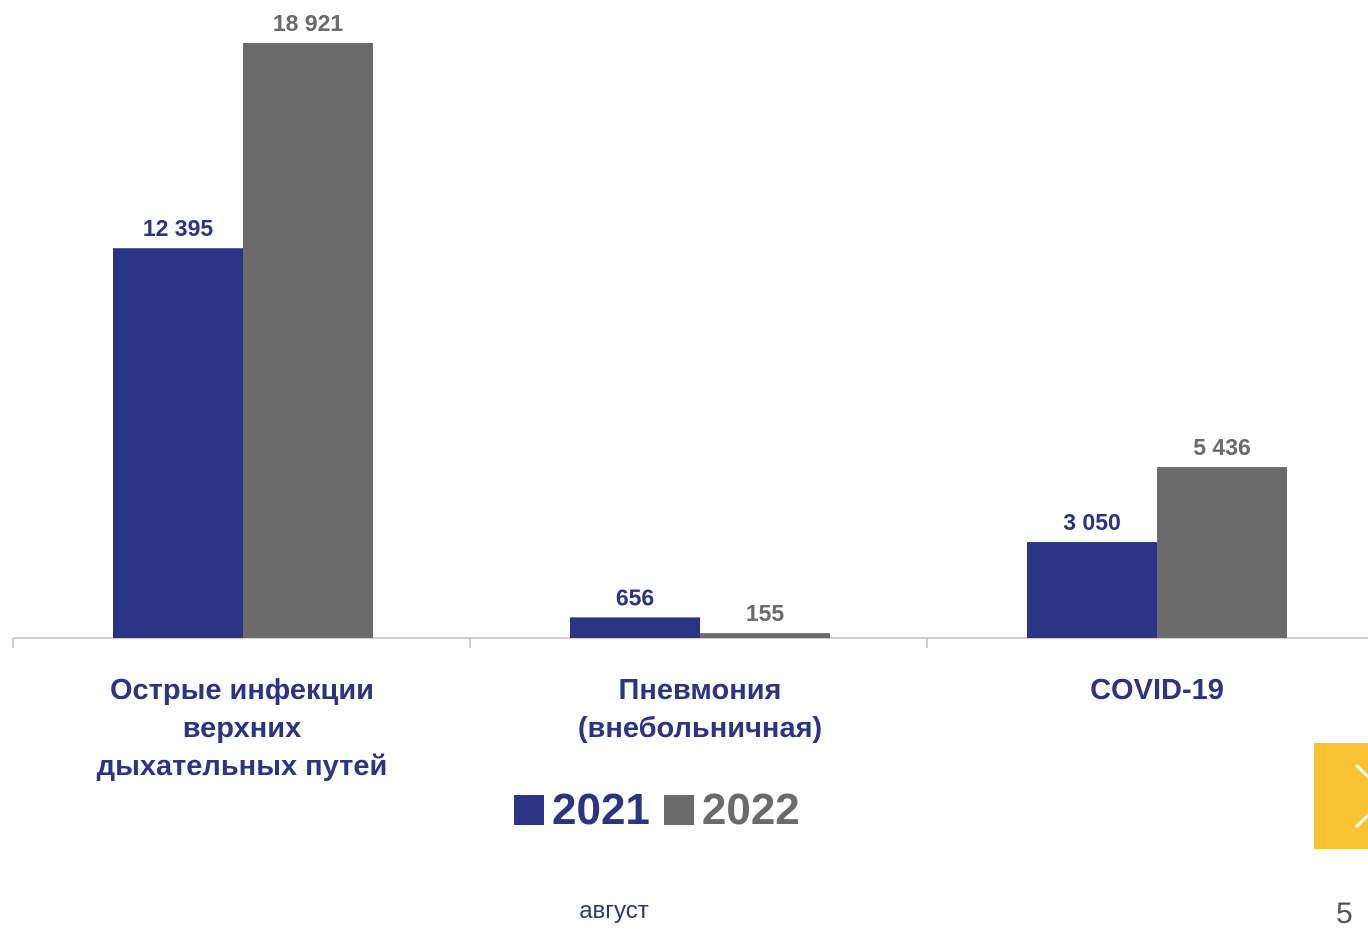 The image size is (1368, 931). What do you see at coordinates (1222, 447) in the screenshot?
I see `data-label-2022-covid: 5 436` at bounding box center [1222, 447].